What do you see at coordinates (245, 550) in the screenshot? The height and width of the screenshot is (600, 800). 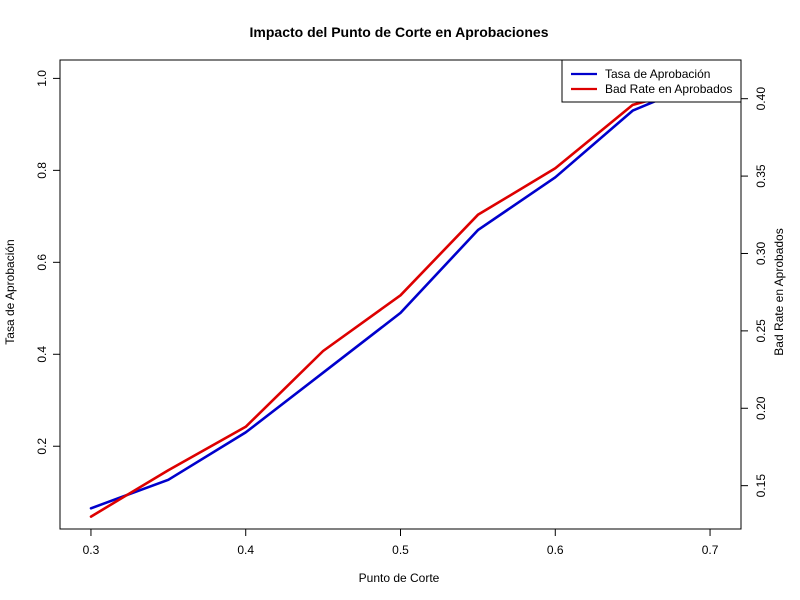 I see `x-tick-label: 0.4` at bounding box center [245, 550].